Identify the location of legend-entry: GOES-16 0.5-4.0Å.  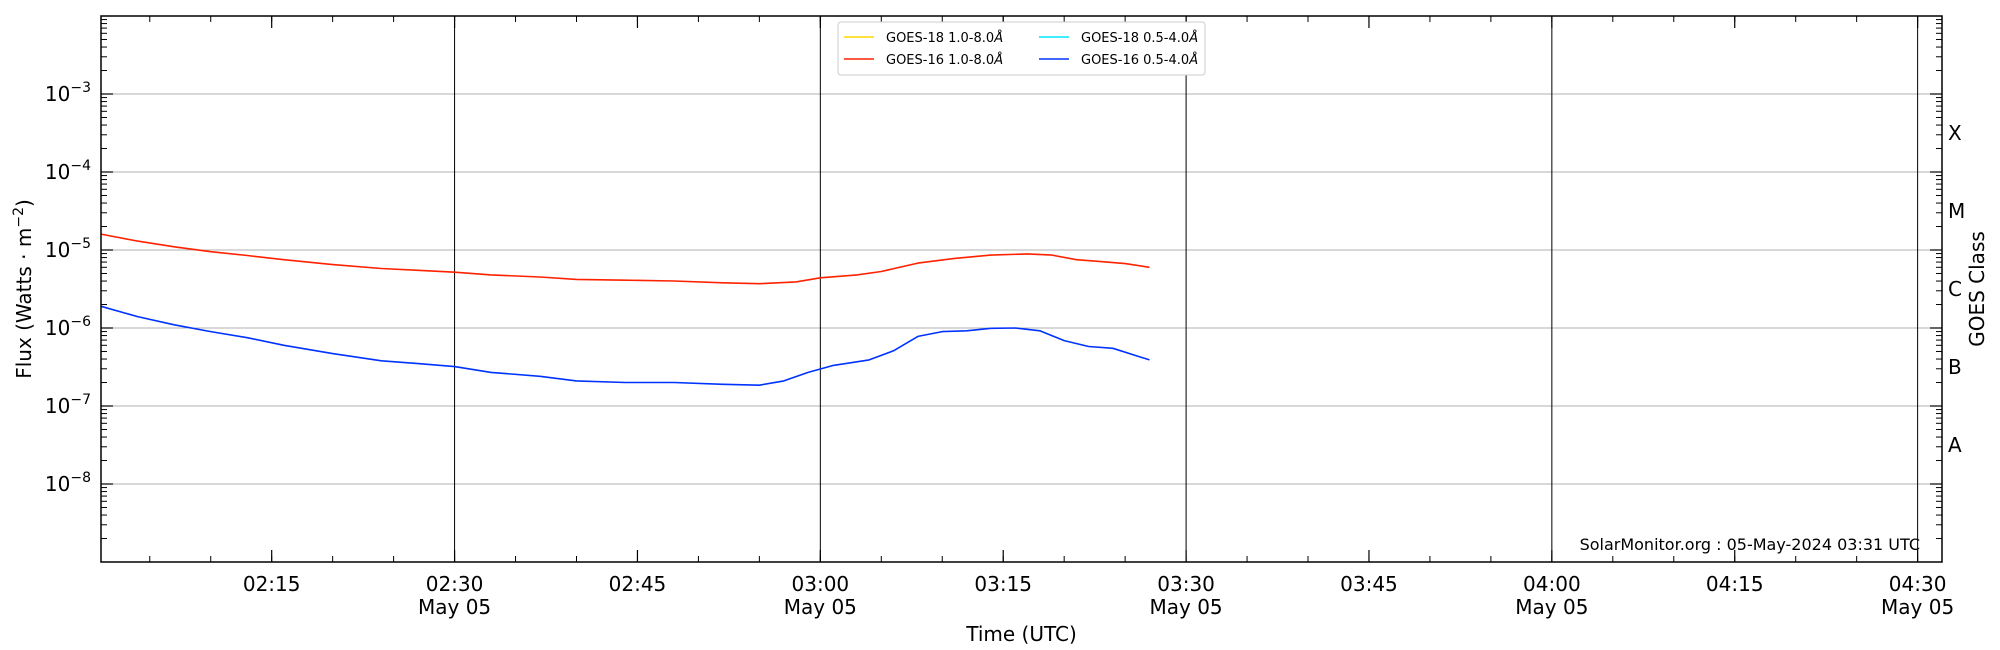
(1139, 60).